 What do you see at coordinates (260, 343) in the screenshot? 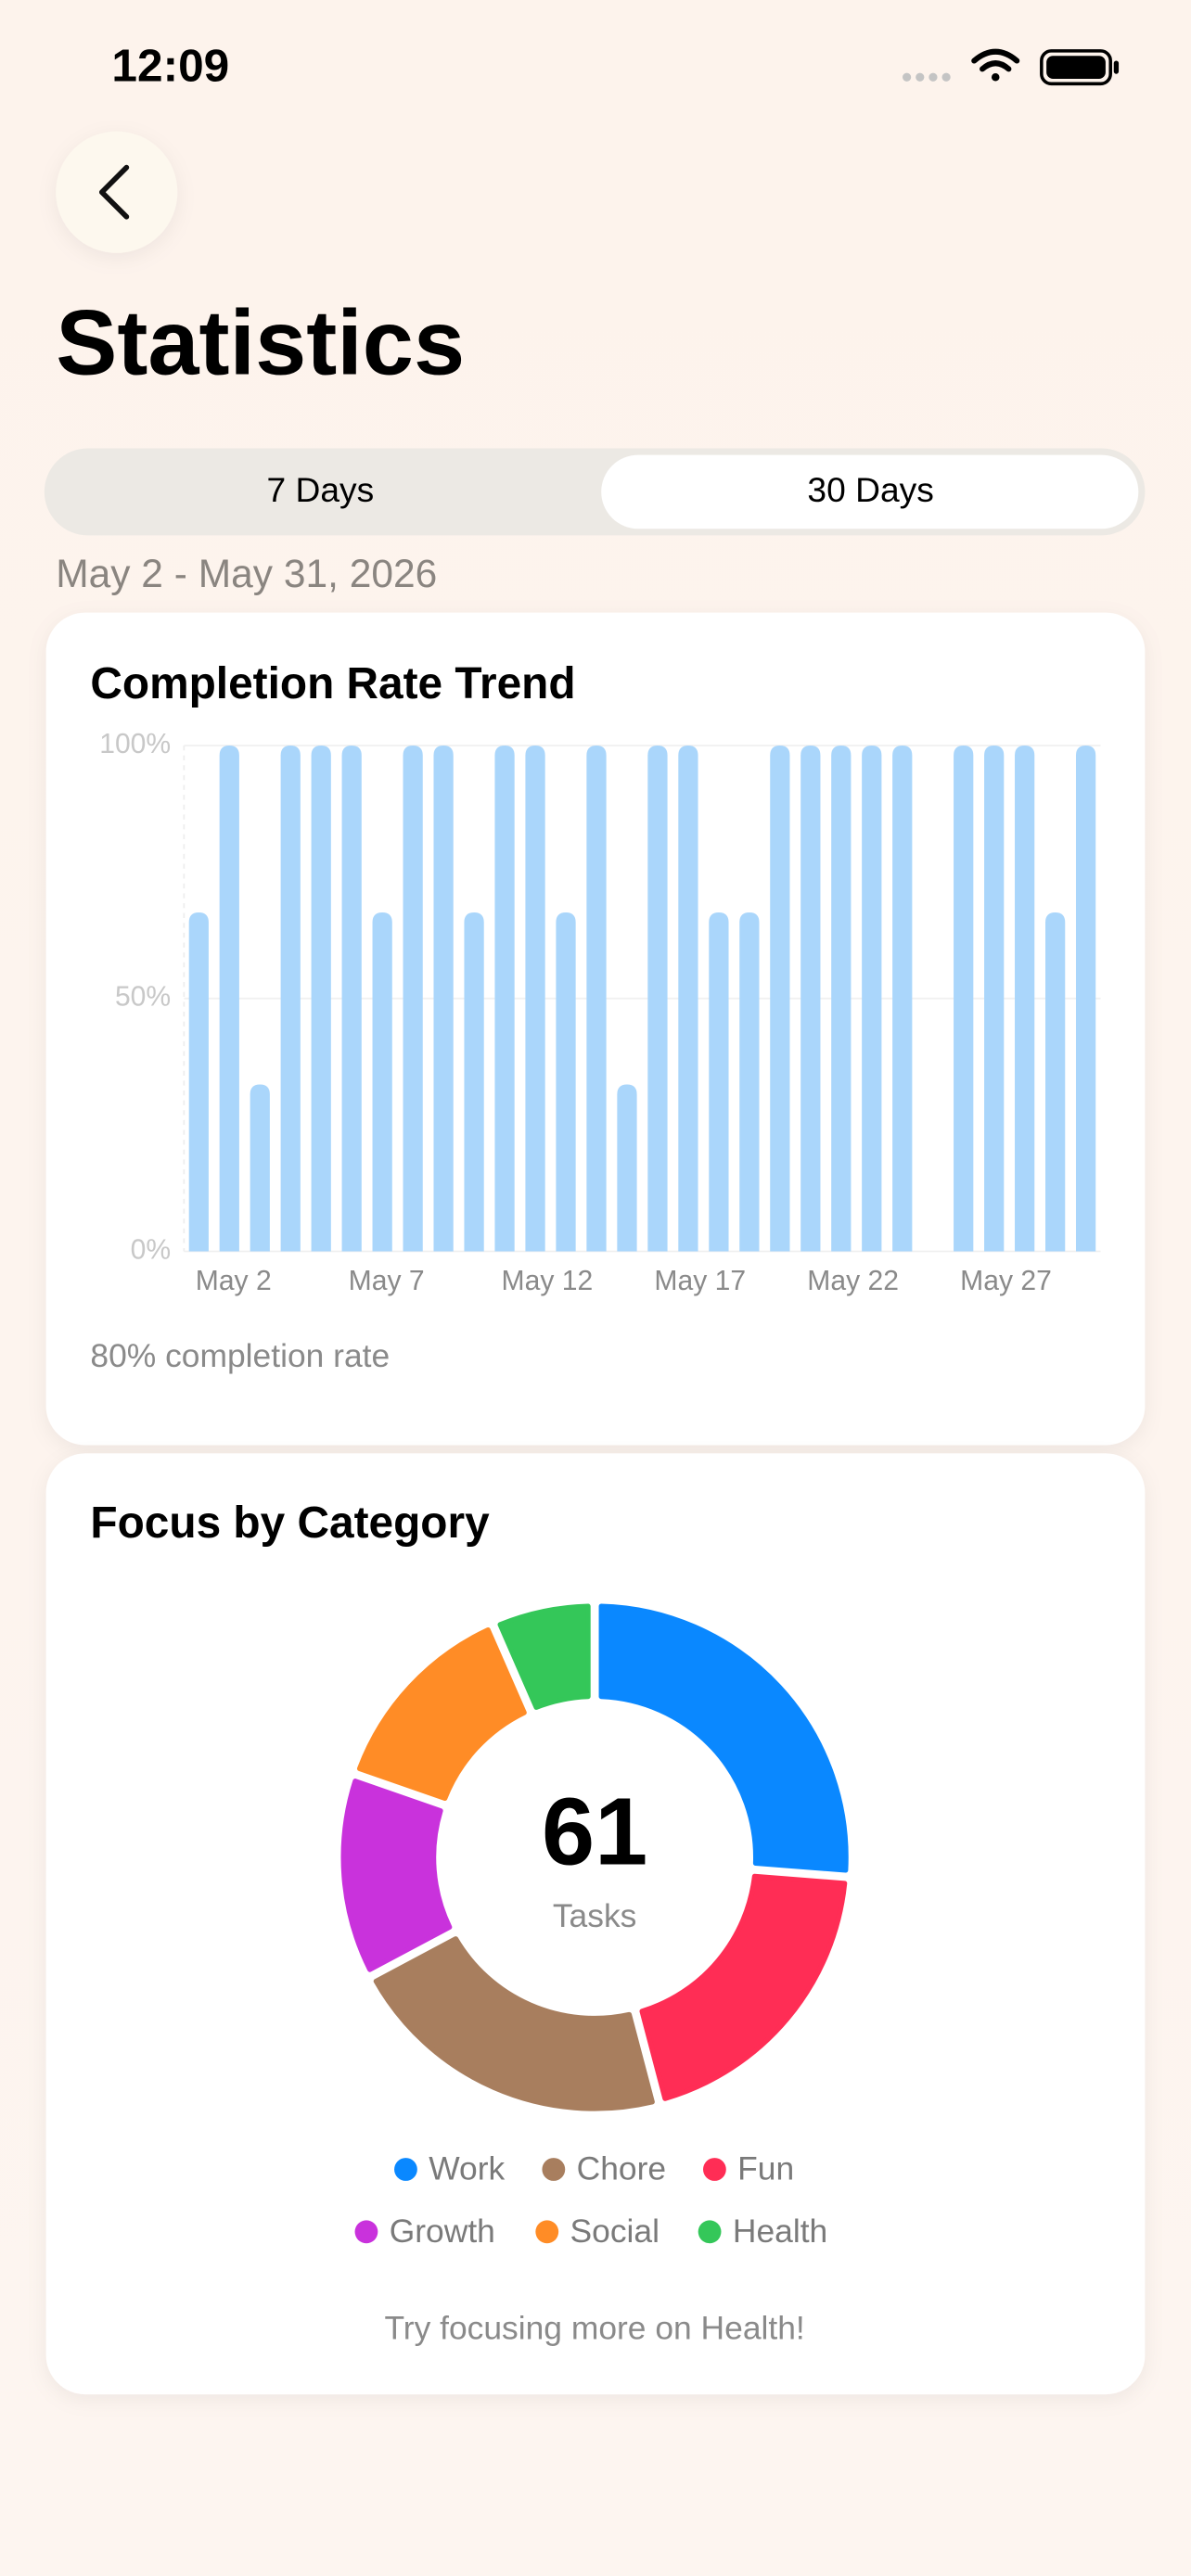
I see `page-title: Statistics` at bounding box center [260, 343].